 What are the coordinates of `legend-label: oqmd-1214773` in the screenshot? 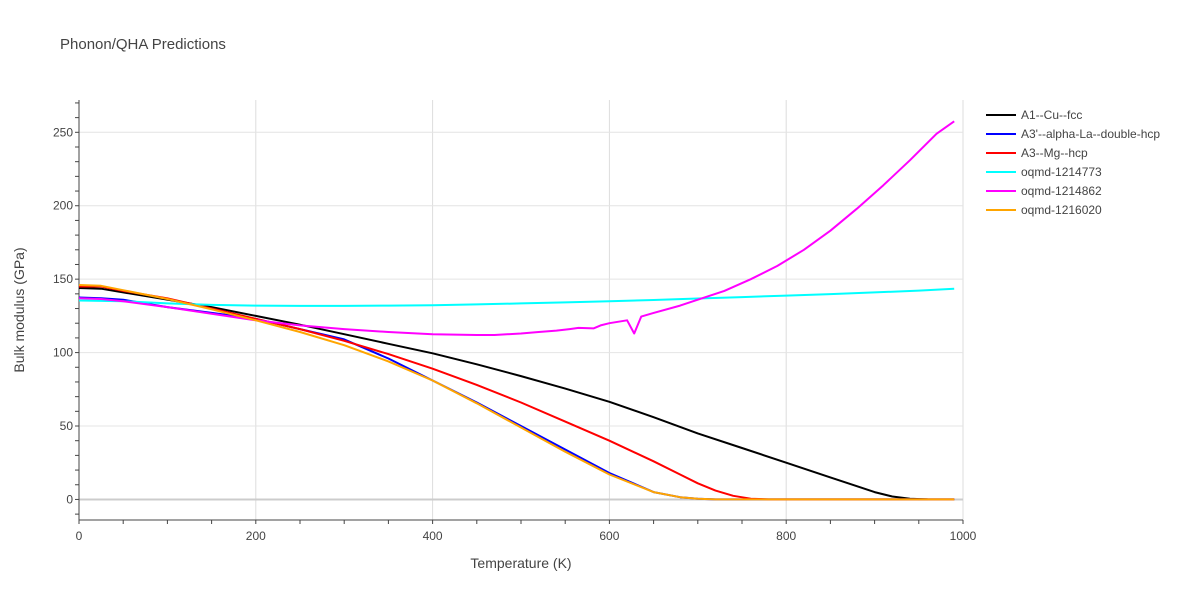 It's located at (1061, 172).